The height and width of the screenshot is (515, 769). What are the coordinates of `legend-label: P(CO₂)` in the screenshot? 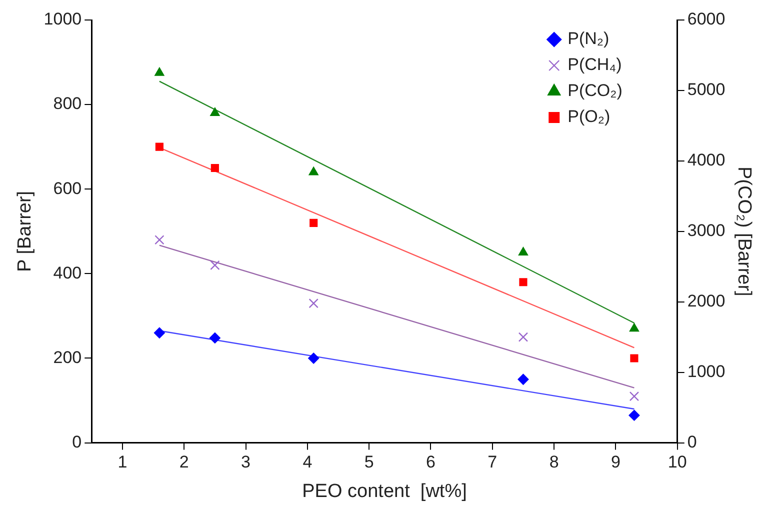 It's located at (595, 90).